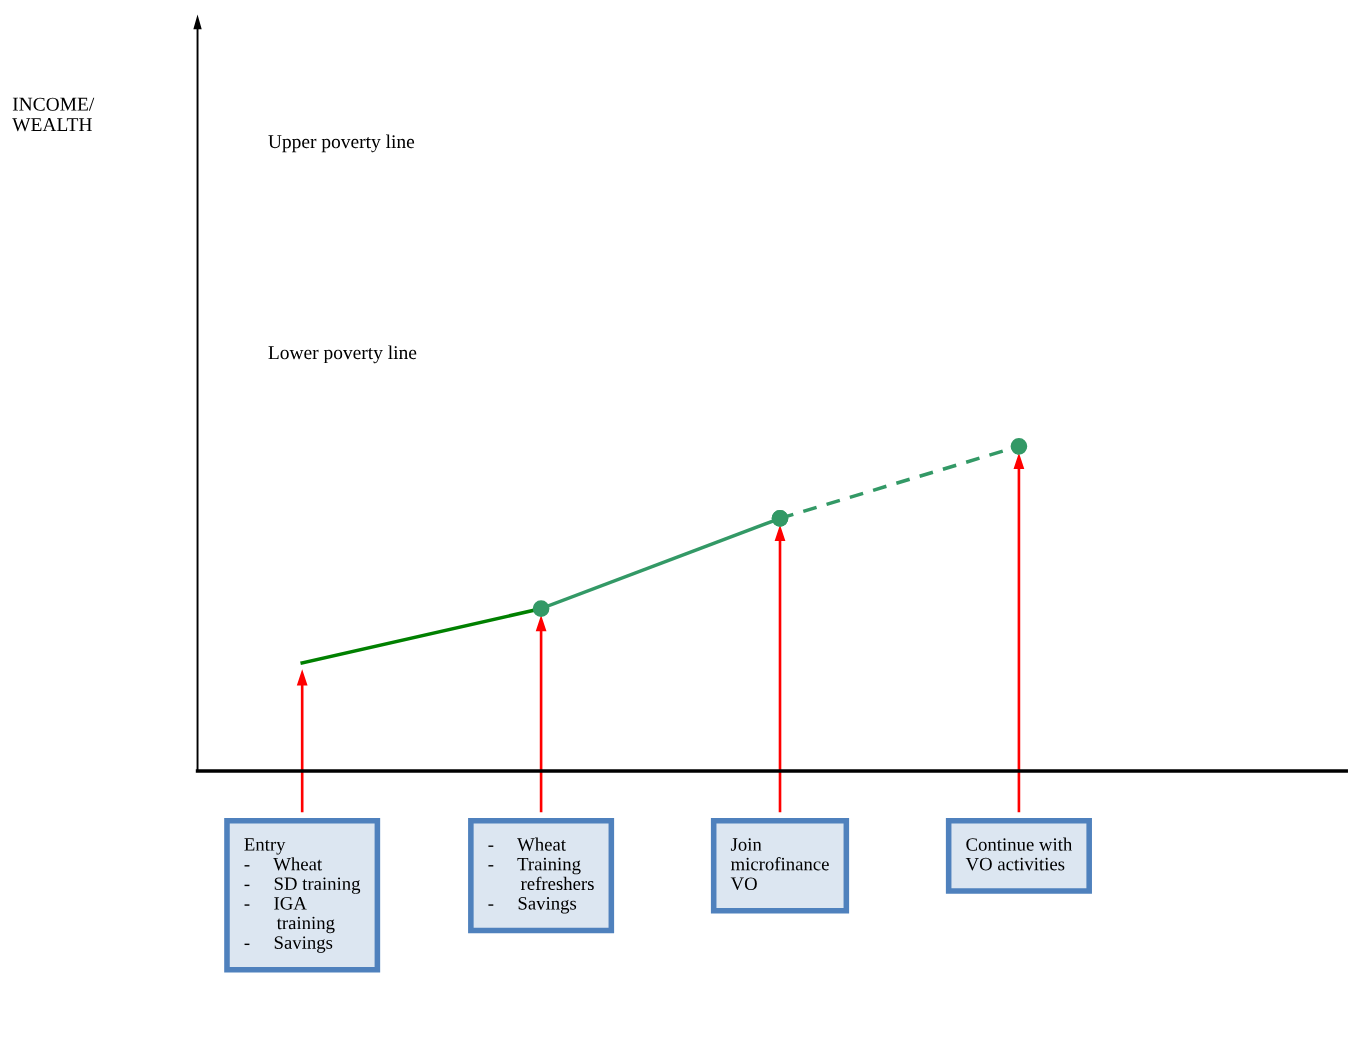 The width and height of the screenshot is (1353, 1039). Describe the element at coordinates (1019, 854) in the screenshot. I see `x-tick-label: Continue with VO activities` at that location.